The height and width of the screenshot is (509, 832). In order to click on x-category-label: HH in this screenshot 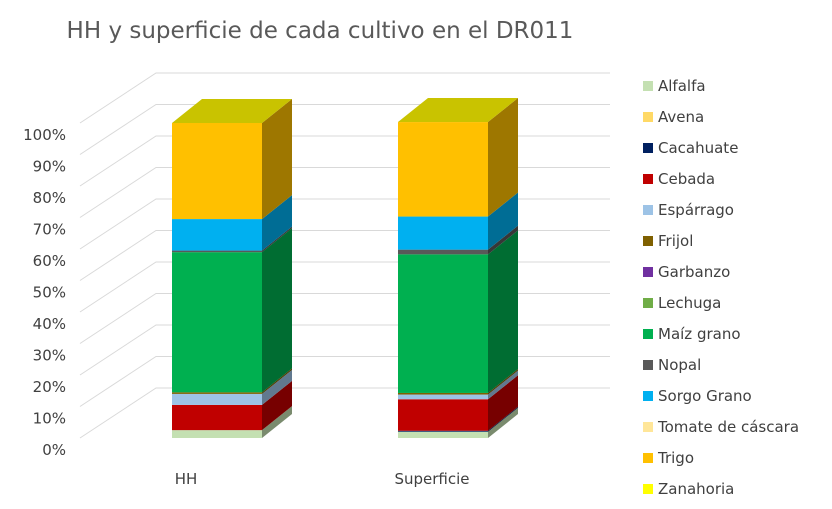, I will do `click(186, 479)`.